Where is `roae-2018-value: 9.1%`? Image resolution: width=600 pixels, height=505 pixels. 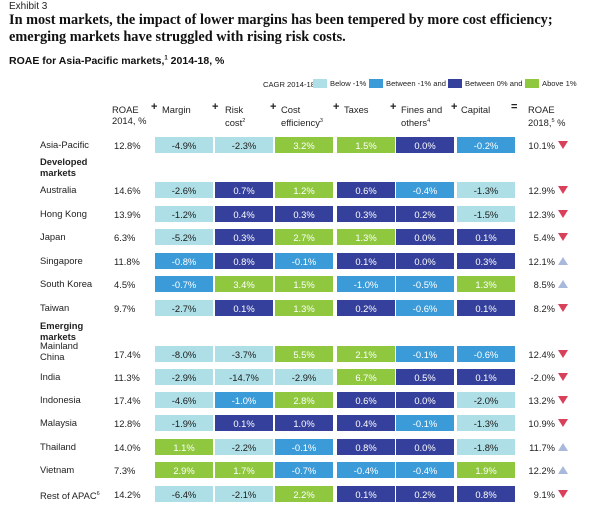 roae-2018-value: 9.1% is located at coordinates (544, 494).